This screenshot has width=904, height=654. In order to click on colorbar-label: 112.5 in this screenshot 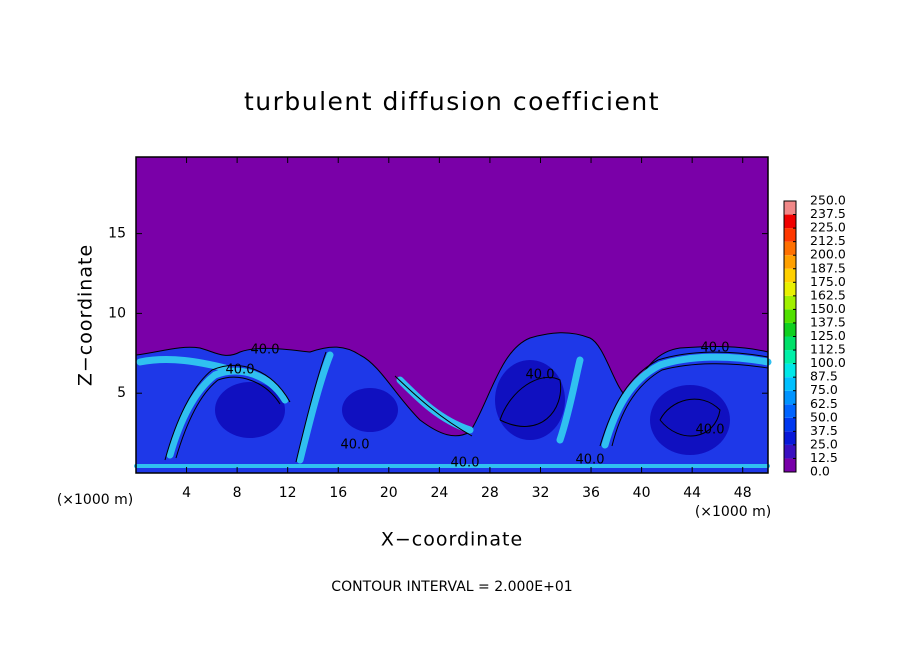, I will do `click(828, 349)`.